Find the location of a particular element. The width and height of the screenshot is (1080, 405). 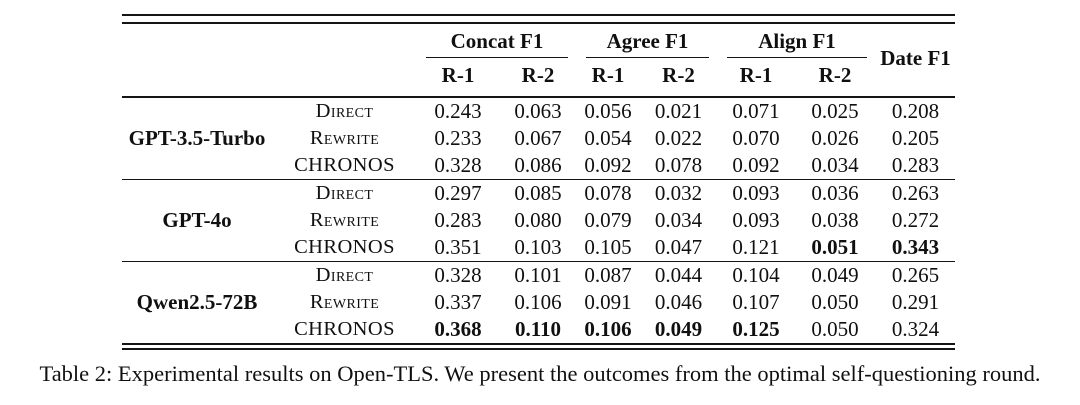

value-cell: 0.080 is located at coordinates (538, 220).